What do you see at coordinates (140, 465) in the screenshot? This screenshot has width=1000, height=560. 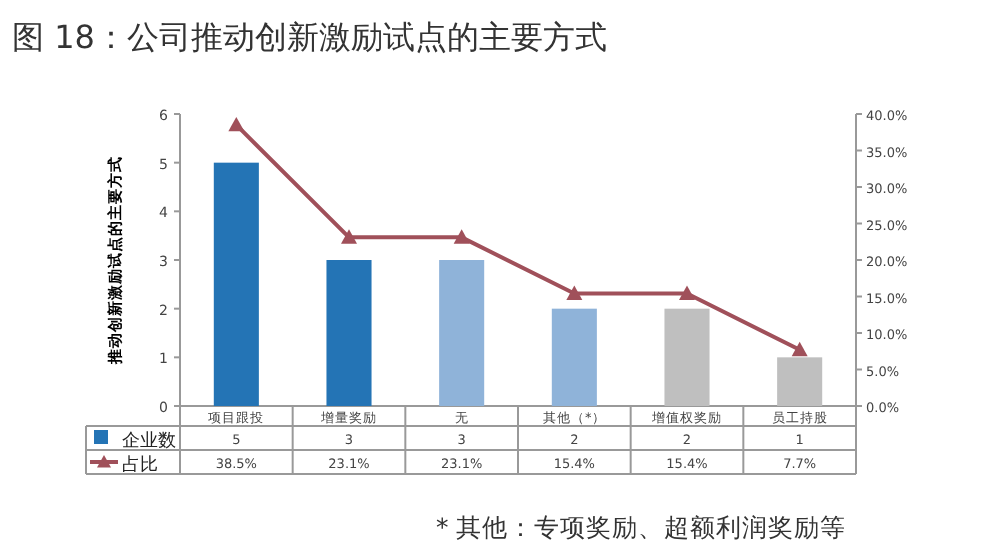 I see `legend-label: 占比` at bounding box center [140, 465].